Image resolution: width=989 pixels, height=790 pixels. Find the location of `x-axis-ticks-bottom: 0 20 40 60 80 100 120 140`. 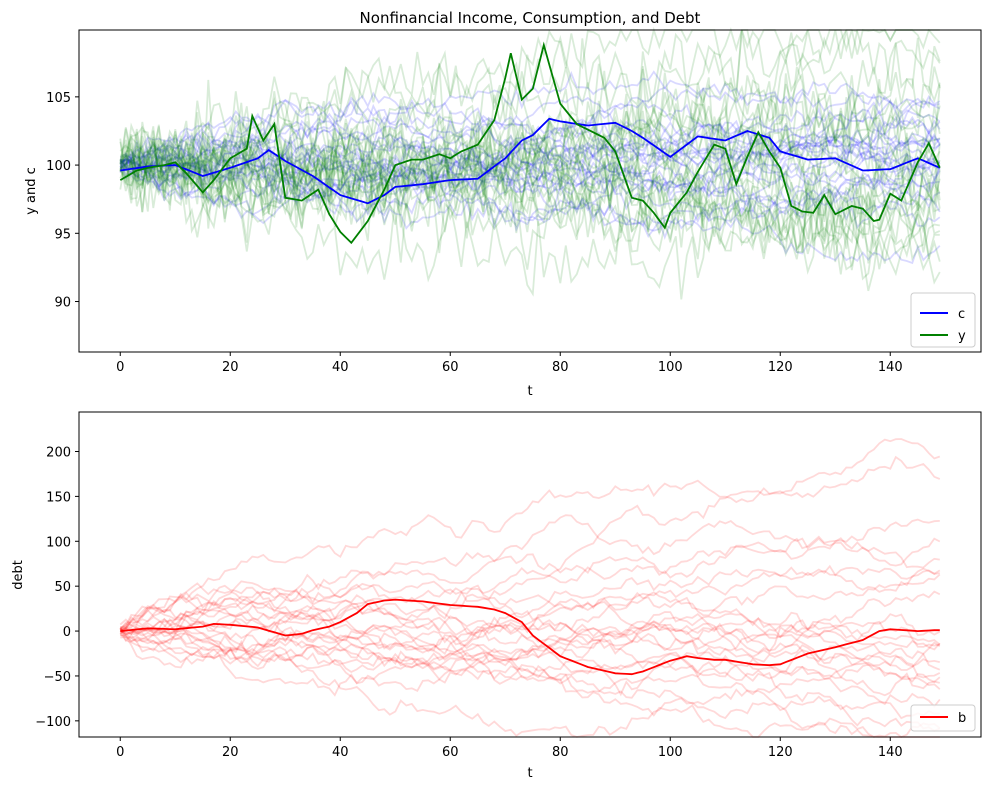

x-axis-ticks-bottom: 0 20 40 60 80 100 120 140 is located at coordinates (509, 748).